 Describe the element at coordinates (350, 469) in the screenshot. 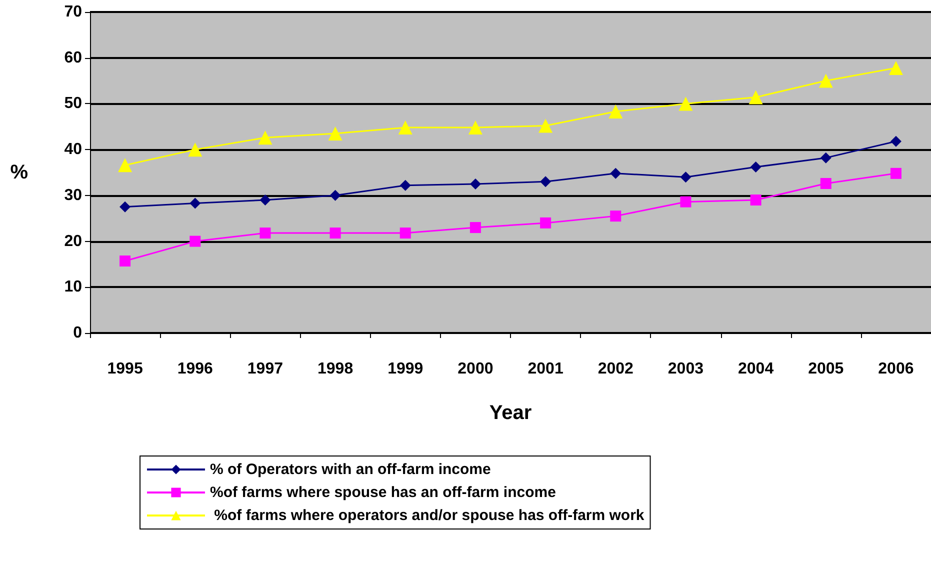

I see `legend-label: % of Operators with an off-farm income` at that location.